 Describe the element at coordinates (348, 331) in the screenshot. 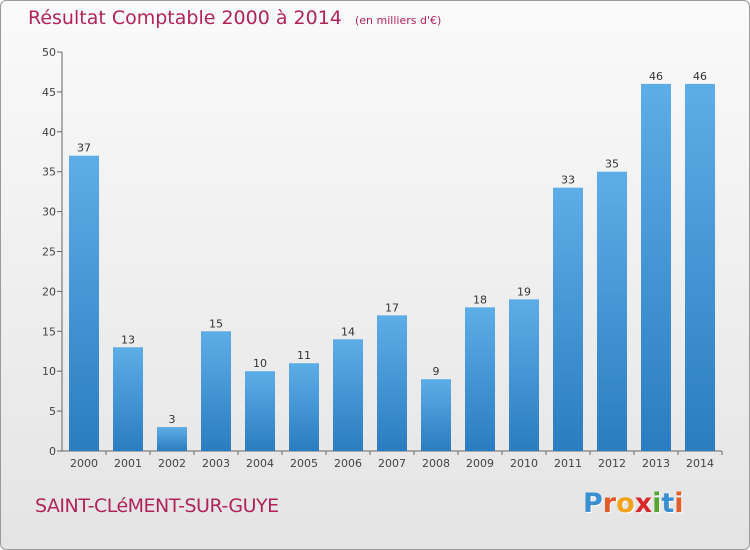

I see `data-label-2006: 14` at that location.